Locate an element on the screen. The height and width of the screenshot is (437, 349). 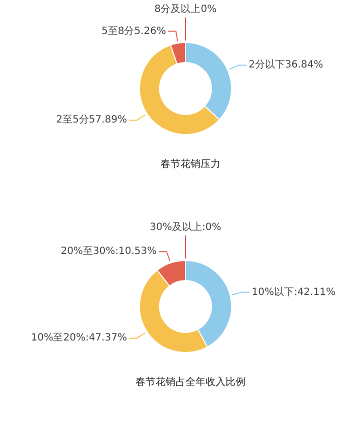
text: 春节花销占全年收入比例 is located at coordinates (191, 382).